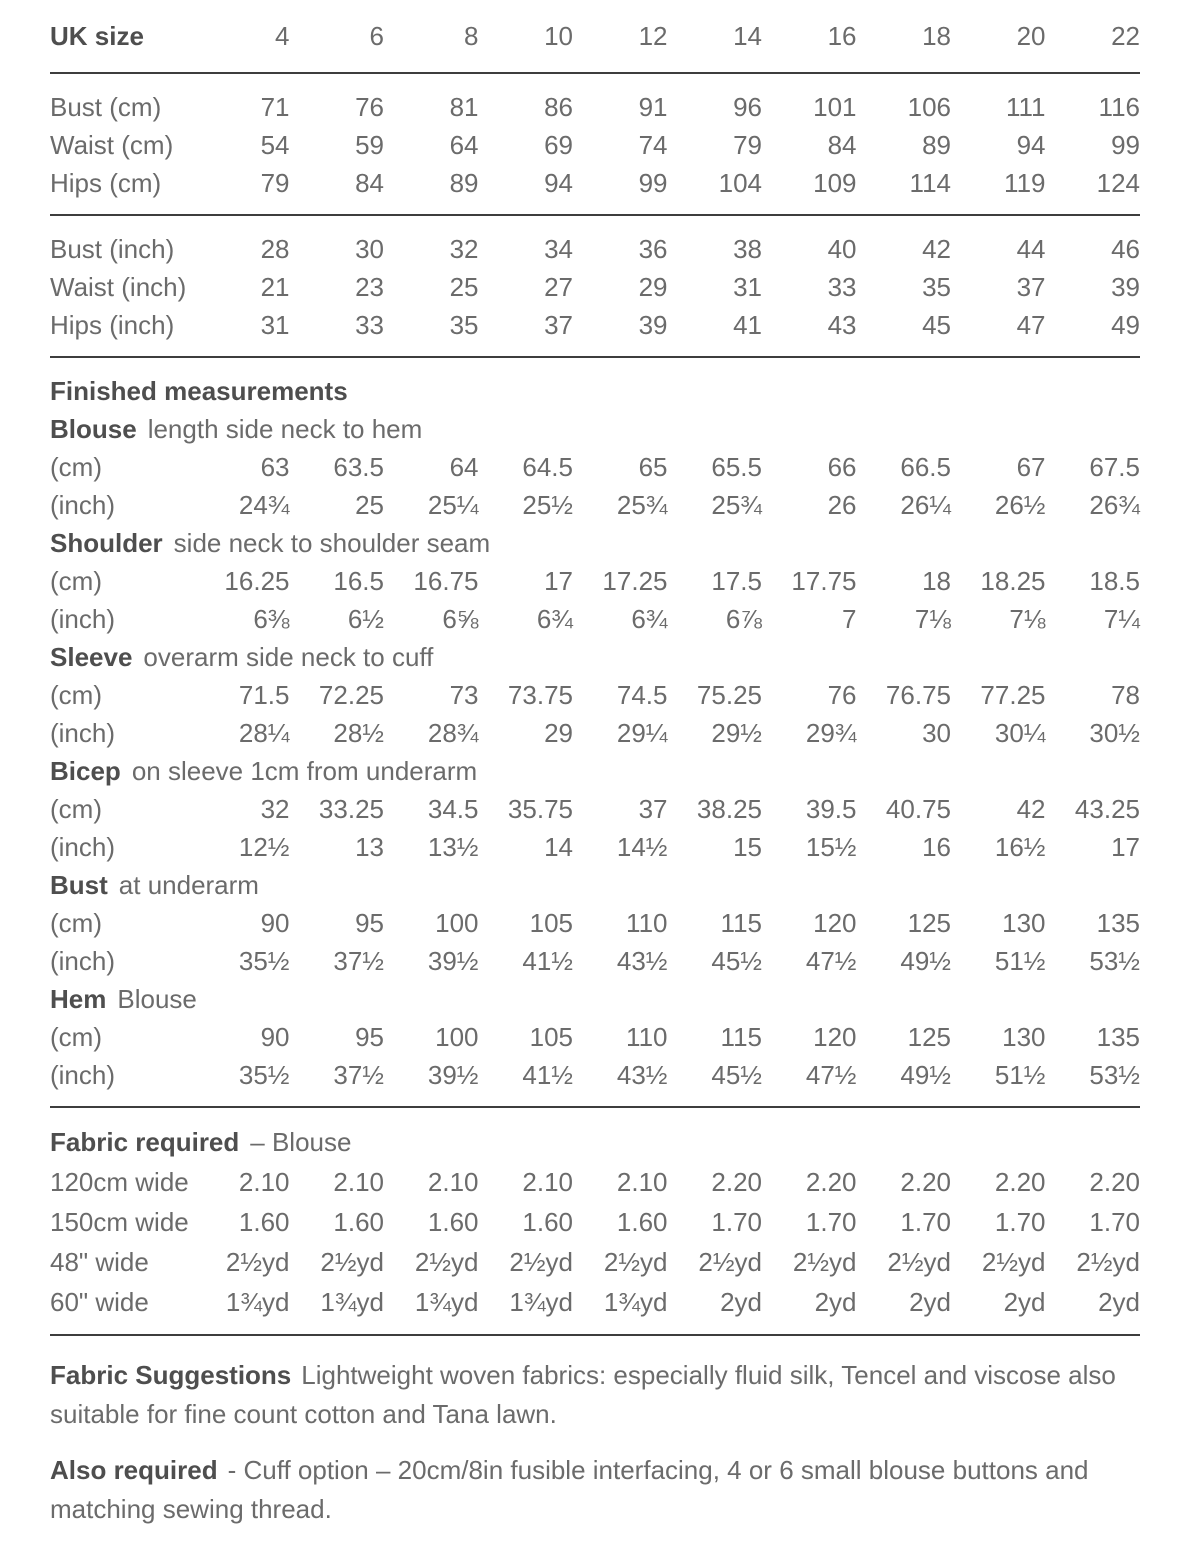 The width and height of the screenshot is (1200, 1548). Describe the element at coordinates (558, 325) in the screenshot. I see `body-measurement-inch-row-value: 37` at that location.